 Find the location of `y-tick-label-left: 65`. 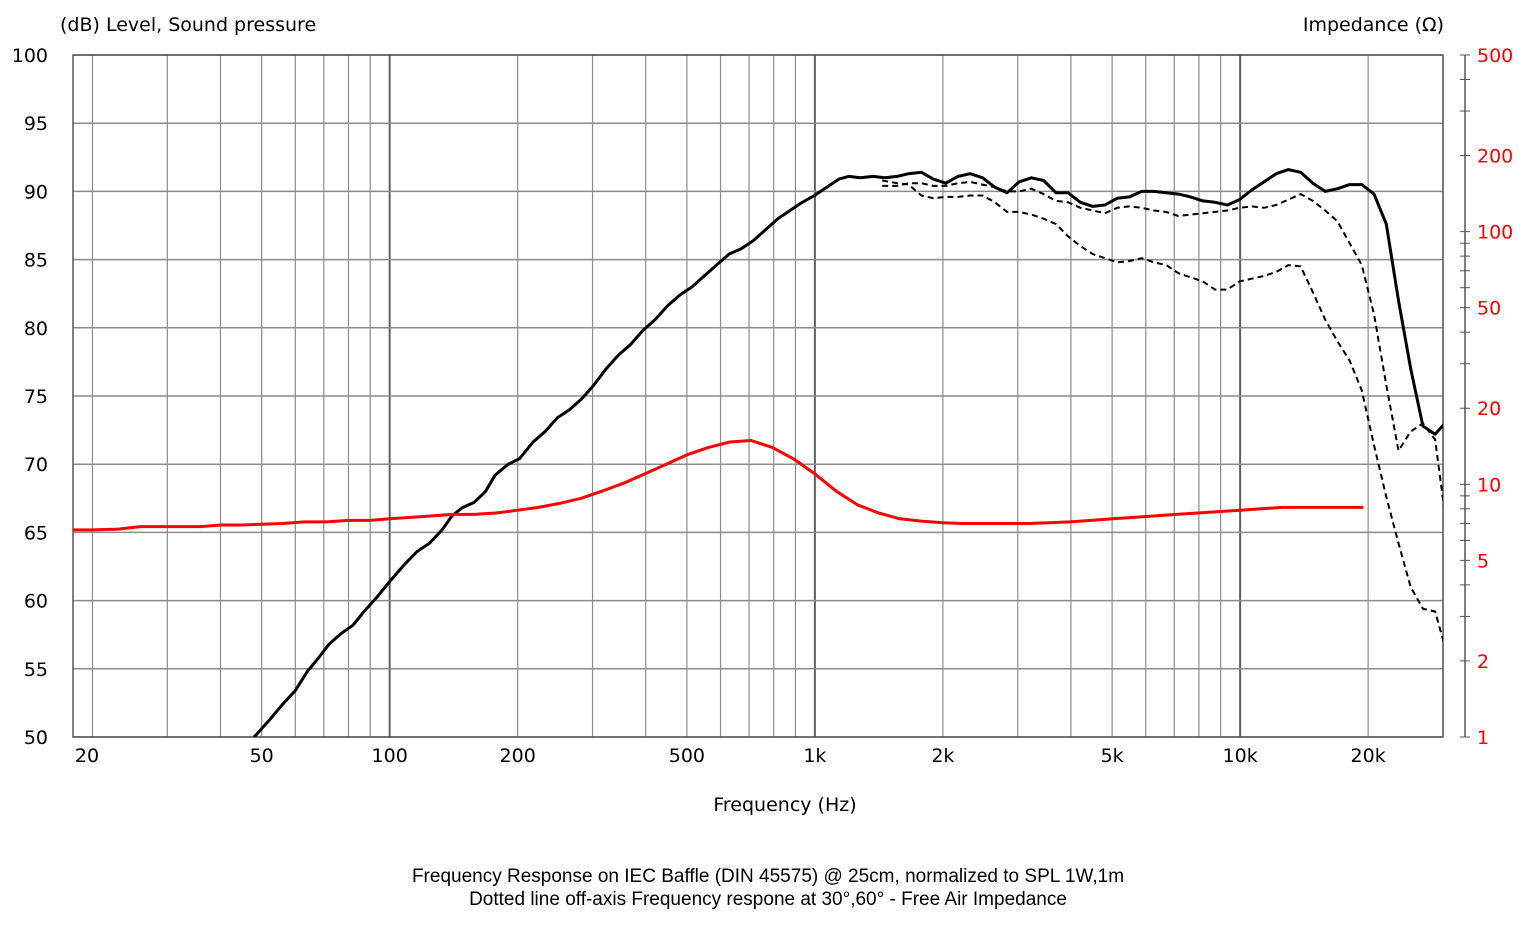

y-tick-label-left: 65 is located at coordinates (36, 533).